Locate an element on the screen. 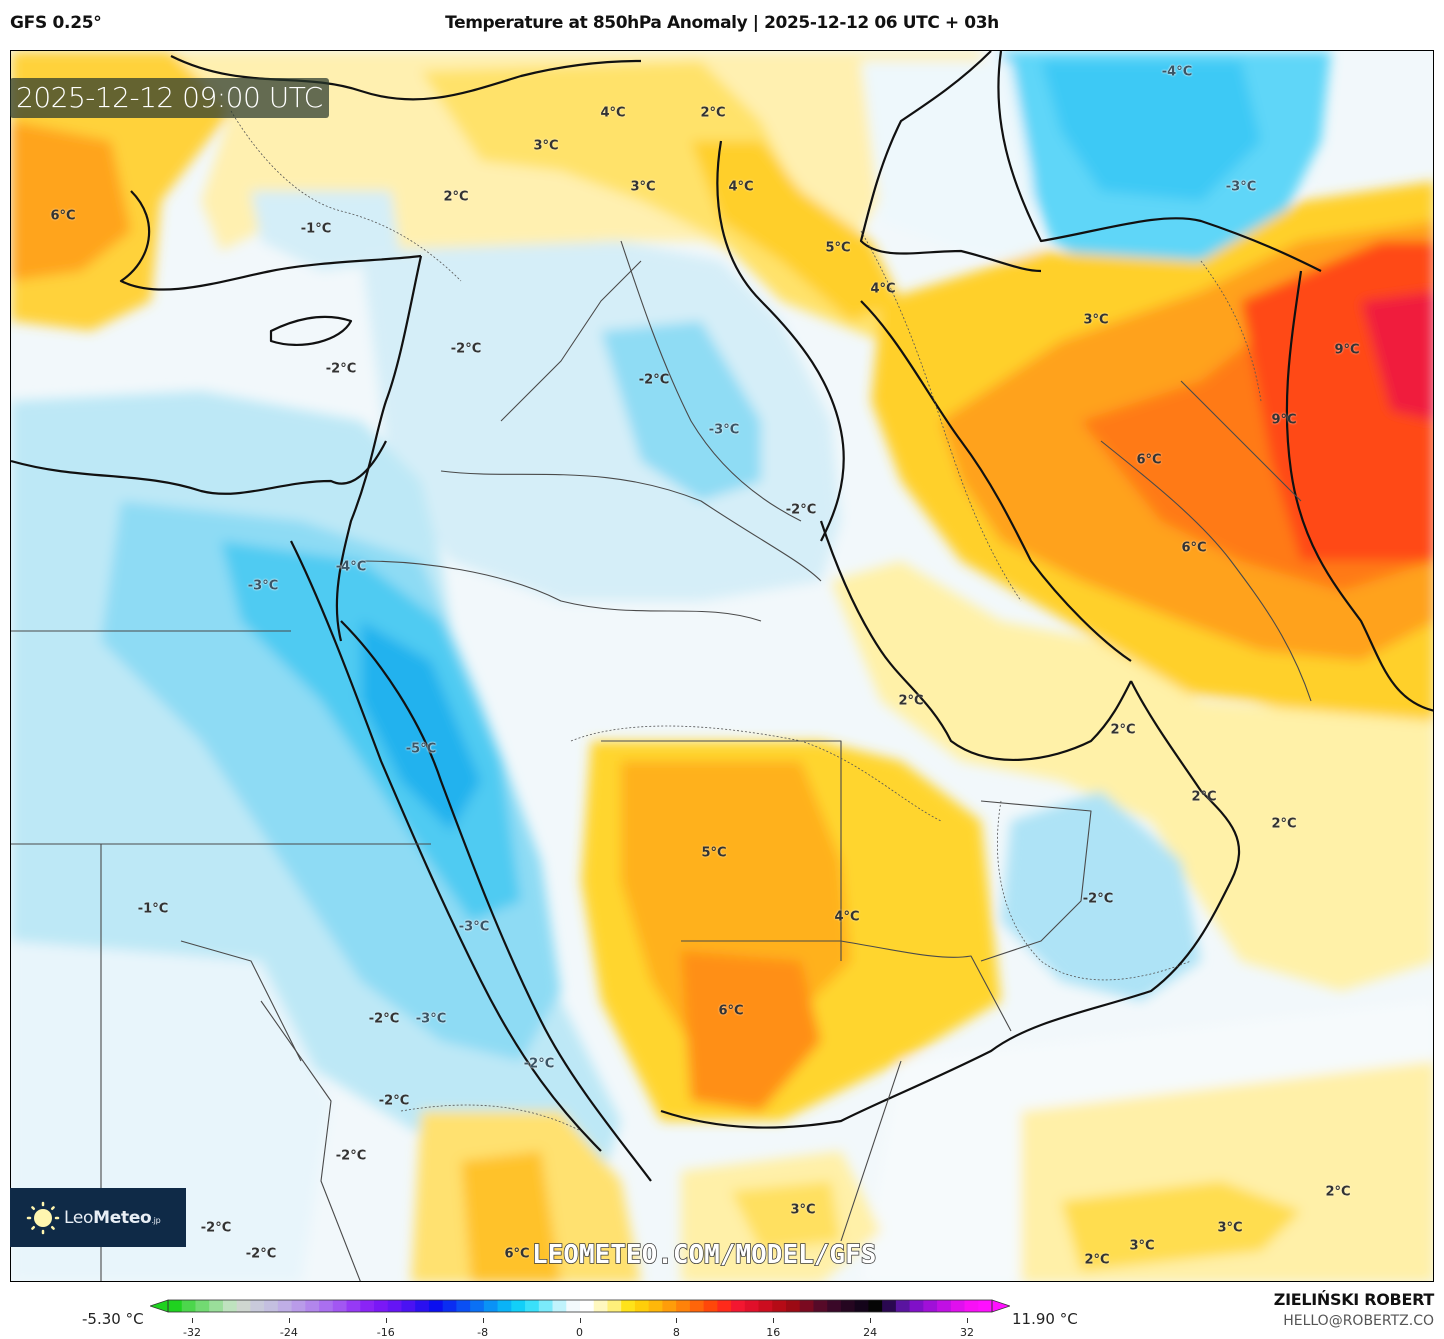  tick-label: 24 is located at coordinates (870, 1332).